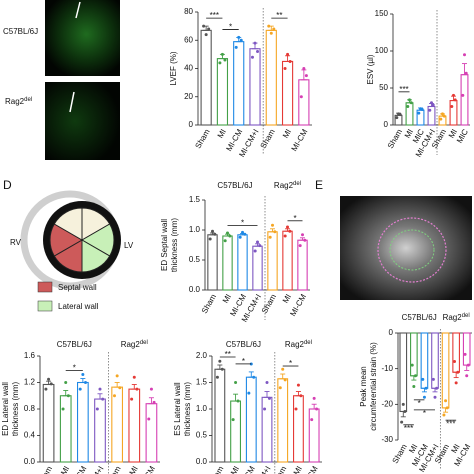 The width and height of the screenshot is (474, 474). Describe the element at coordinates (387, 439) in the screenshot. I see `y-tick-label: -30` at that location.